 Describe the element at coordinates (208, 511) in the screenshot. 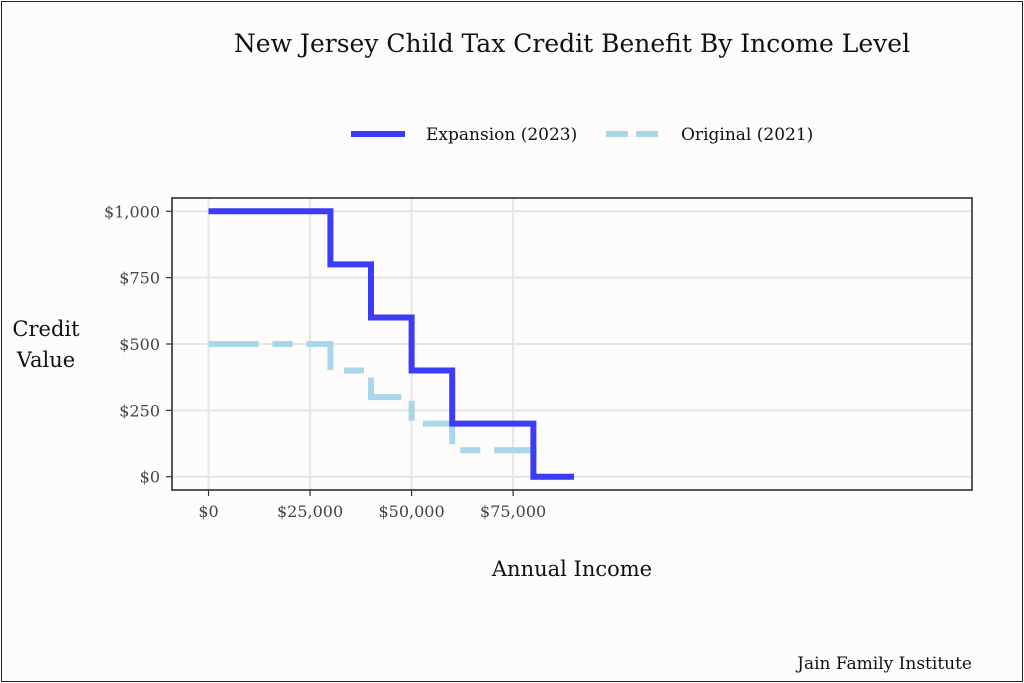

I see `x-tick-label: $0` at that location.